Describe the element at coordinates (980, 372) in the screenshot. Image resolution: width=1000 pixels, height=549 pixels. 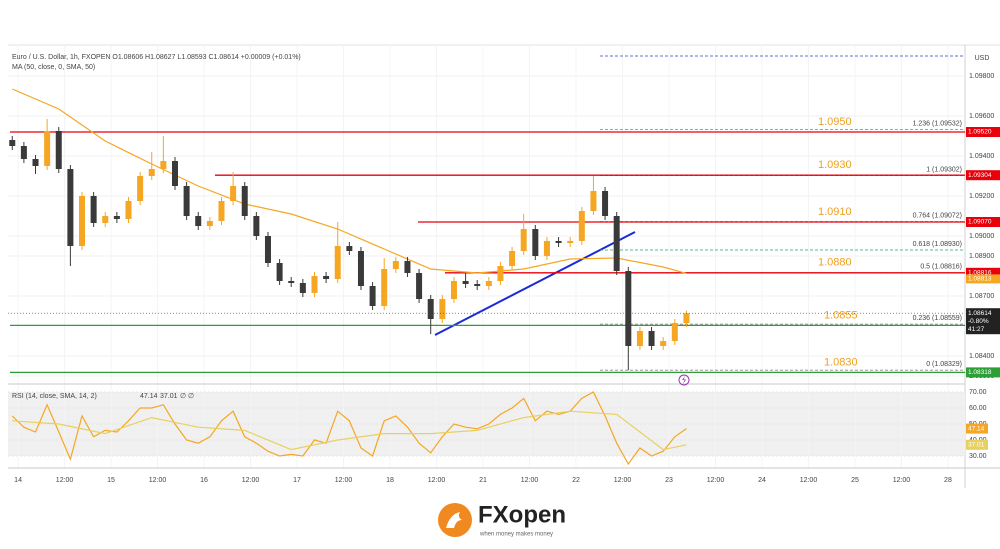
I see `level-badge-text: 1.08318` at that location.